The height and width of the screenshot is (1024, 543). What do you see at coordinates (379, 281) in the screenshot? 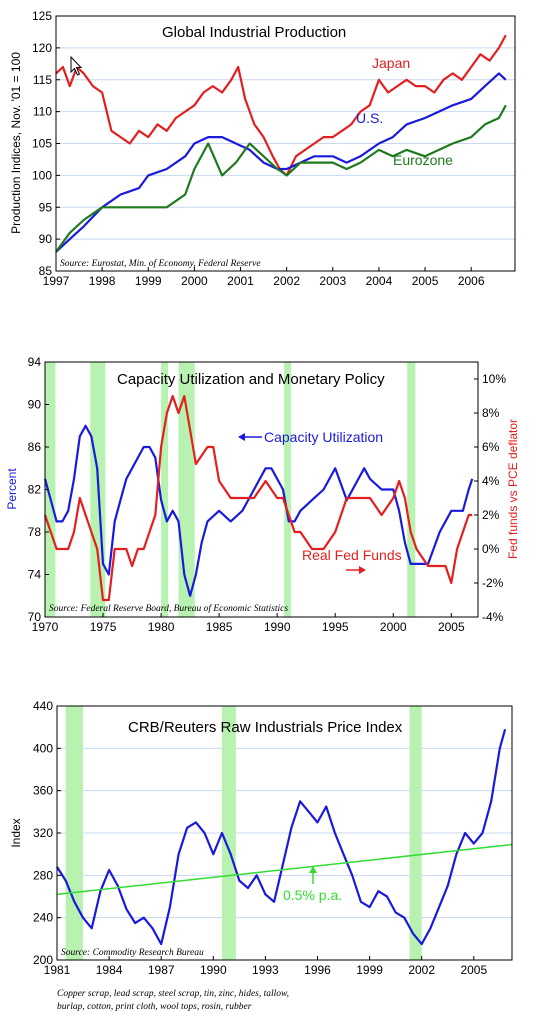
I see `c1-xtick-label-7: 2004` at bounding box center [379, 281].